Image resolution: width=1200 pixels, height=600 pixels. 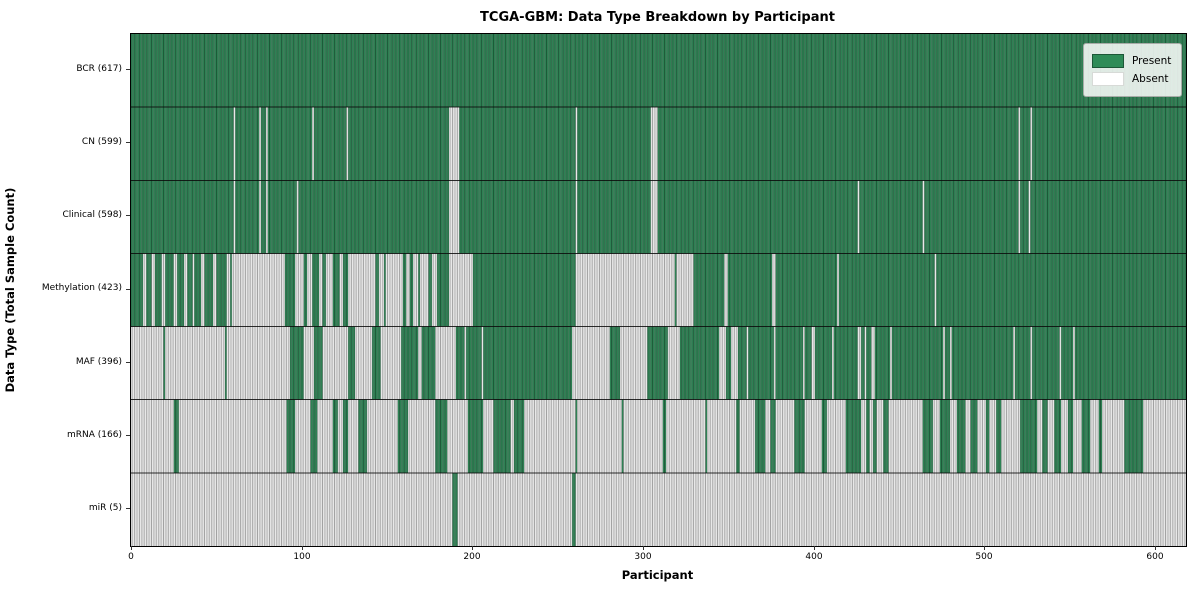 What do you see at coordinates (1155, 557) in the screenshot?
I see `x-tick-label-600: 600` at bounding box center [1155, 557].